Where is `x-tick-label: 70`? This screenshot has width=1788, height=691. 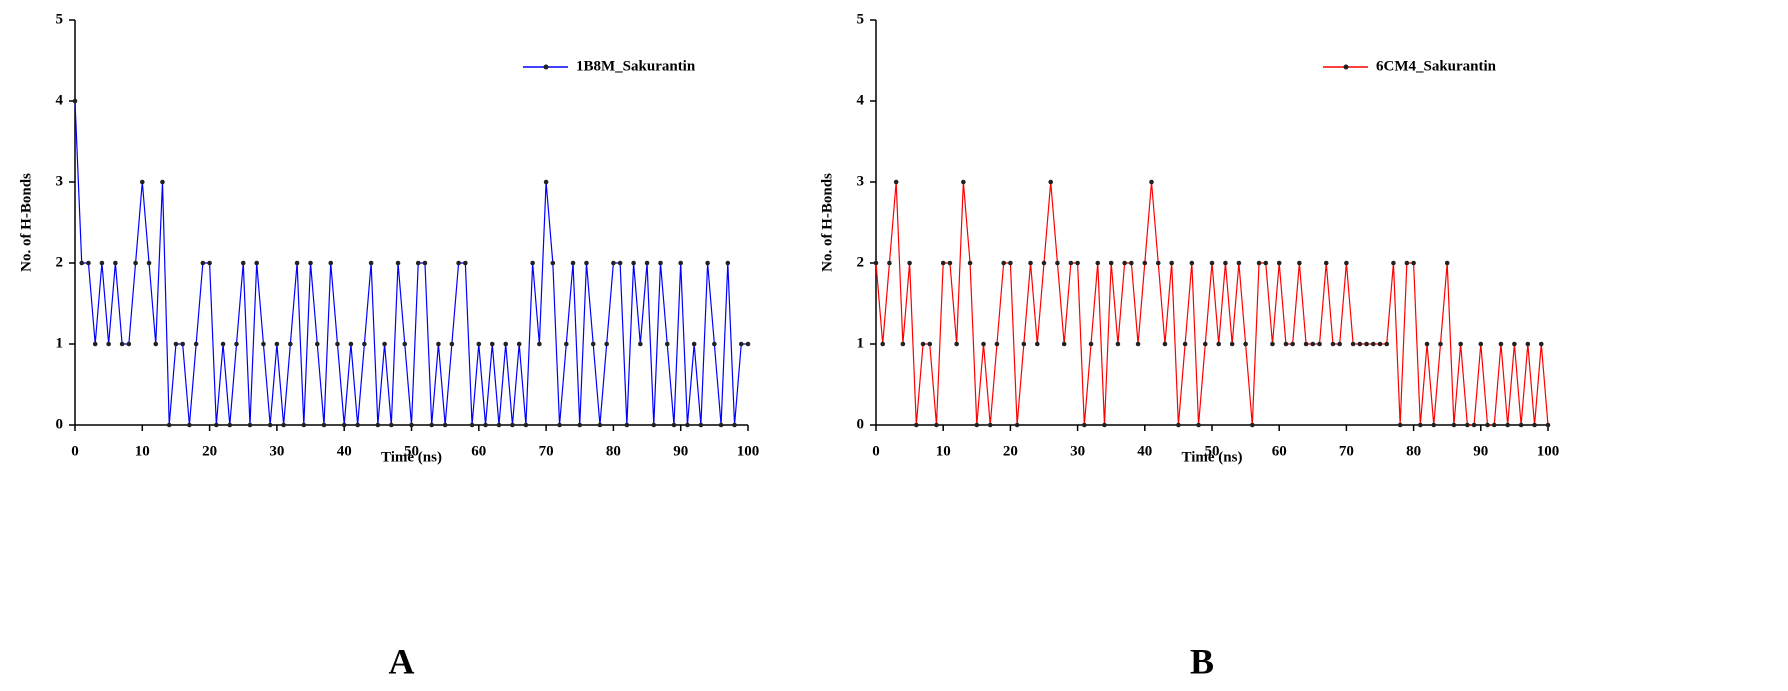 x-tick-label: 70 is located at coordinates (1346, 451).